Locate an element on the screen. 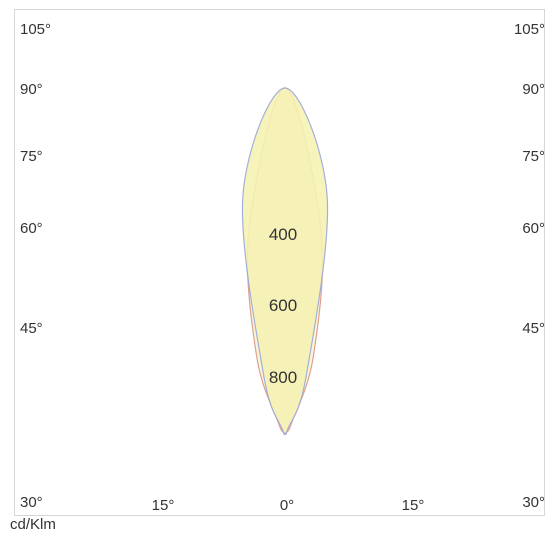 The height and width of the screenshot is (543, 555). right-angle-label-30: 30° is located at coordinates (533, 502).